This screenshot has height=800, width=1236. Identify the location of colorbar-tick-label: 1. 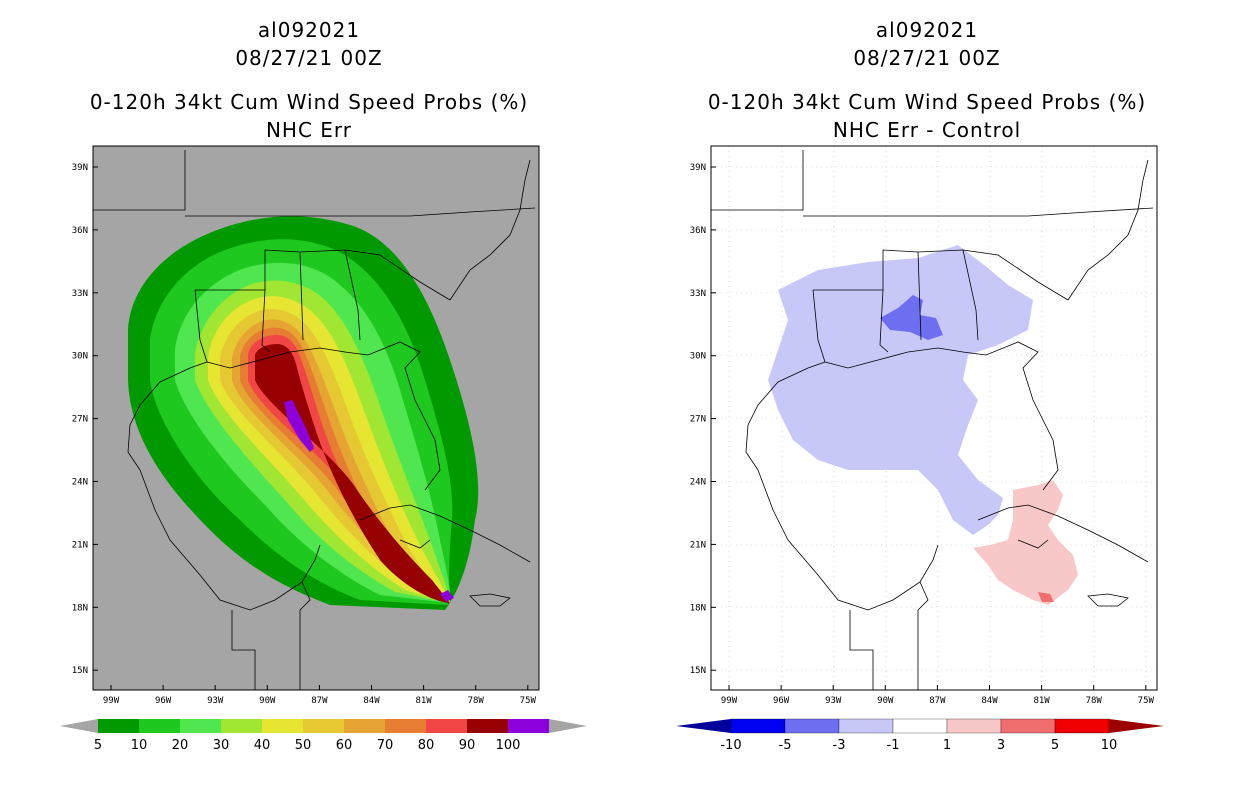
(947, 745).